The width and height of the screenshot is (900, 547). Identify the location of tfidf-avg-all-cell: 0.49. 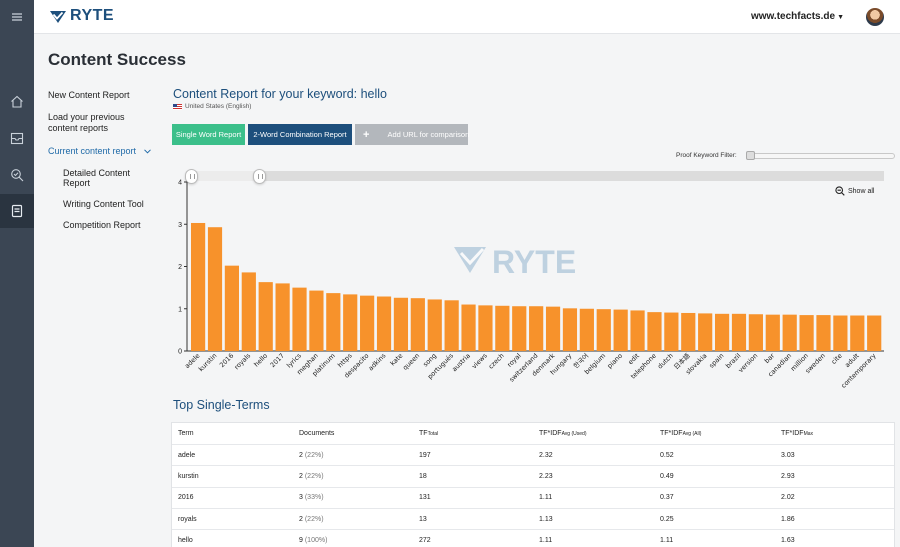
(667, 476).